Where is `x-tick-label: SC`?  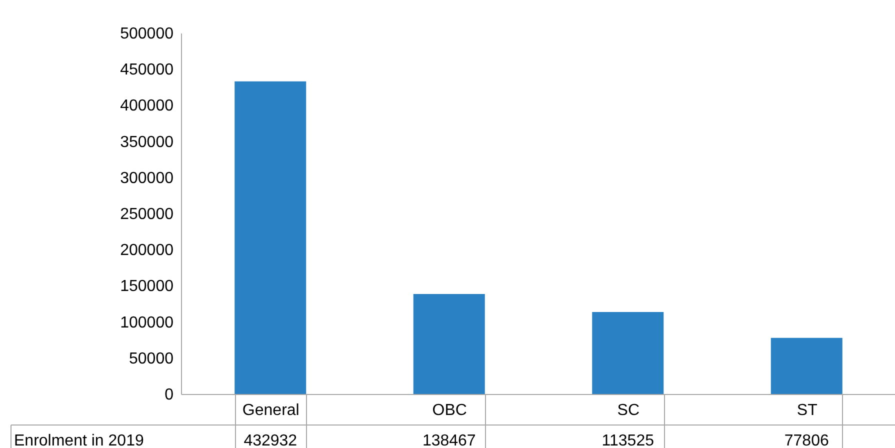
x-tick-label: SC is located at coordinates (628, 410).